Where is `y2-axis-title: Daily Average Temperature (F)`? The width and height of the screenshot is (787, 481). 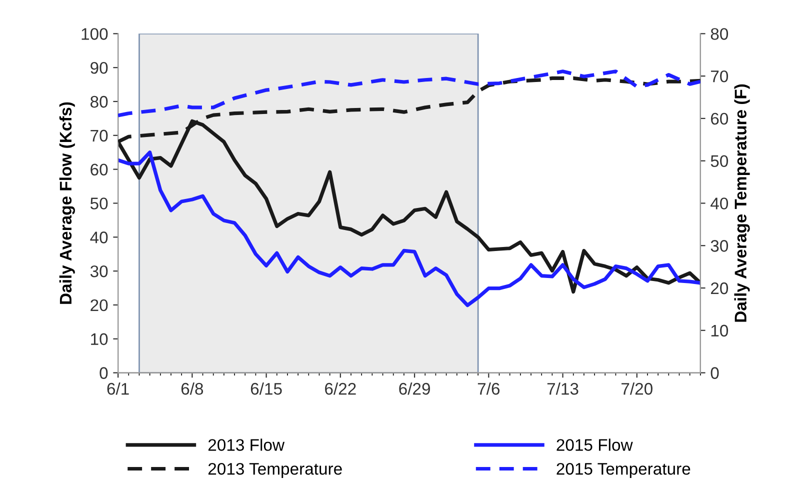 y2-axis-title: Daily Average Temperature (F) is located at coordinates (742, 203).